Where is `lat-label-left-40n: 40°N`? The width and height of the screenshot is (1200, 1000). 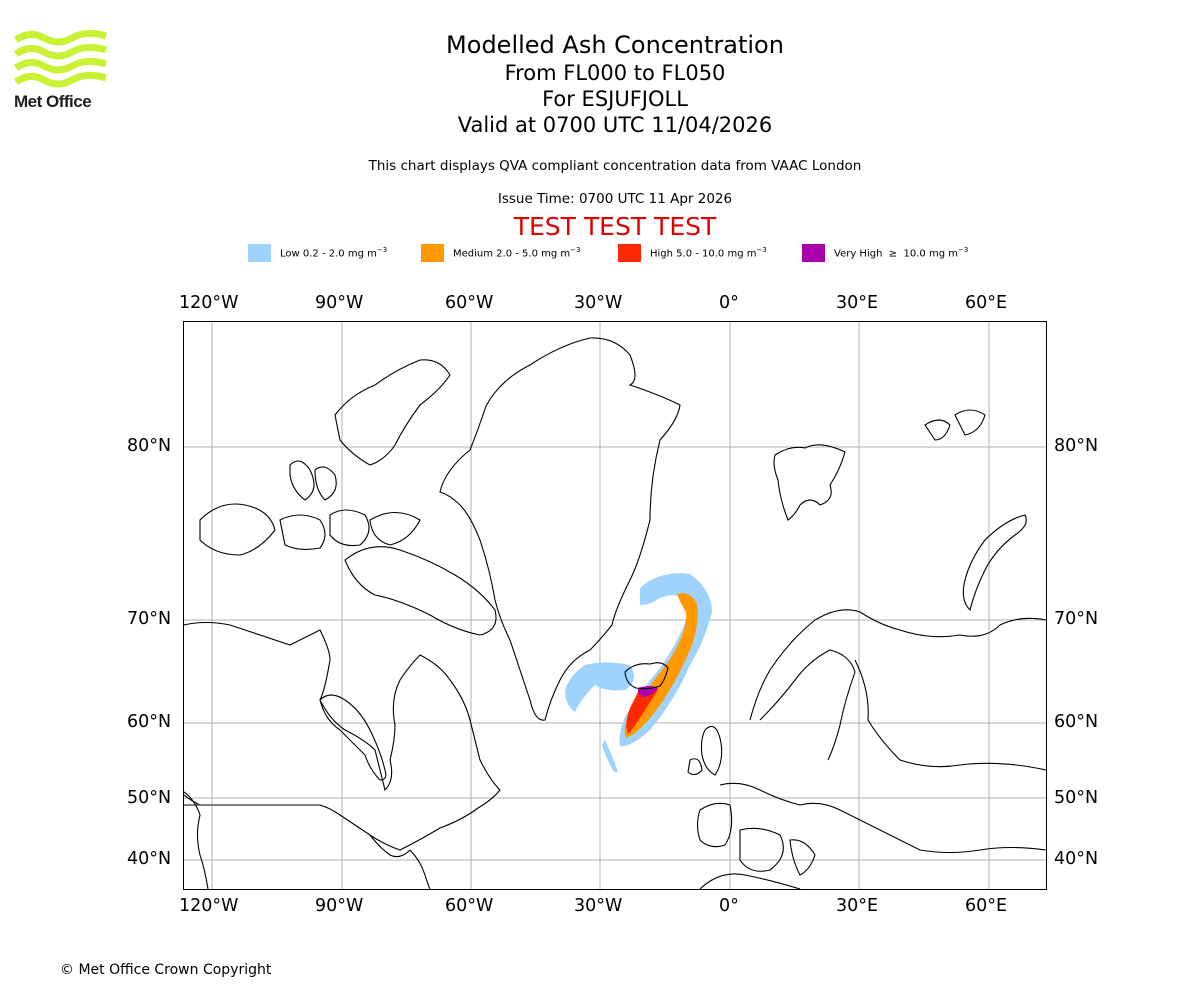 lat-label-left-40n: 40°N is located at coordinates (149, 859).